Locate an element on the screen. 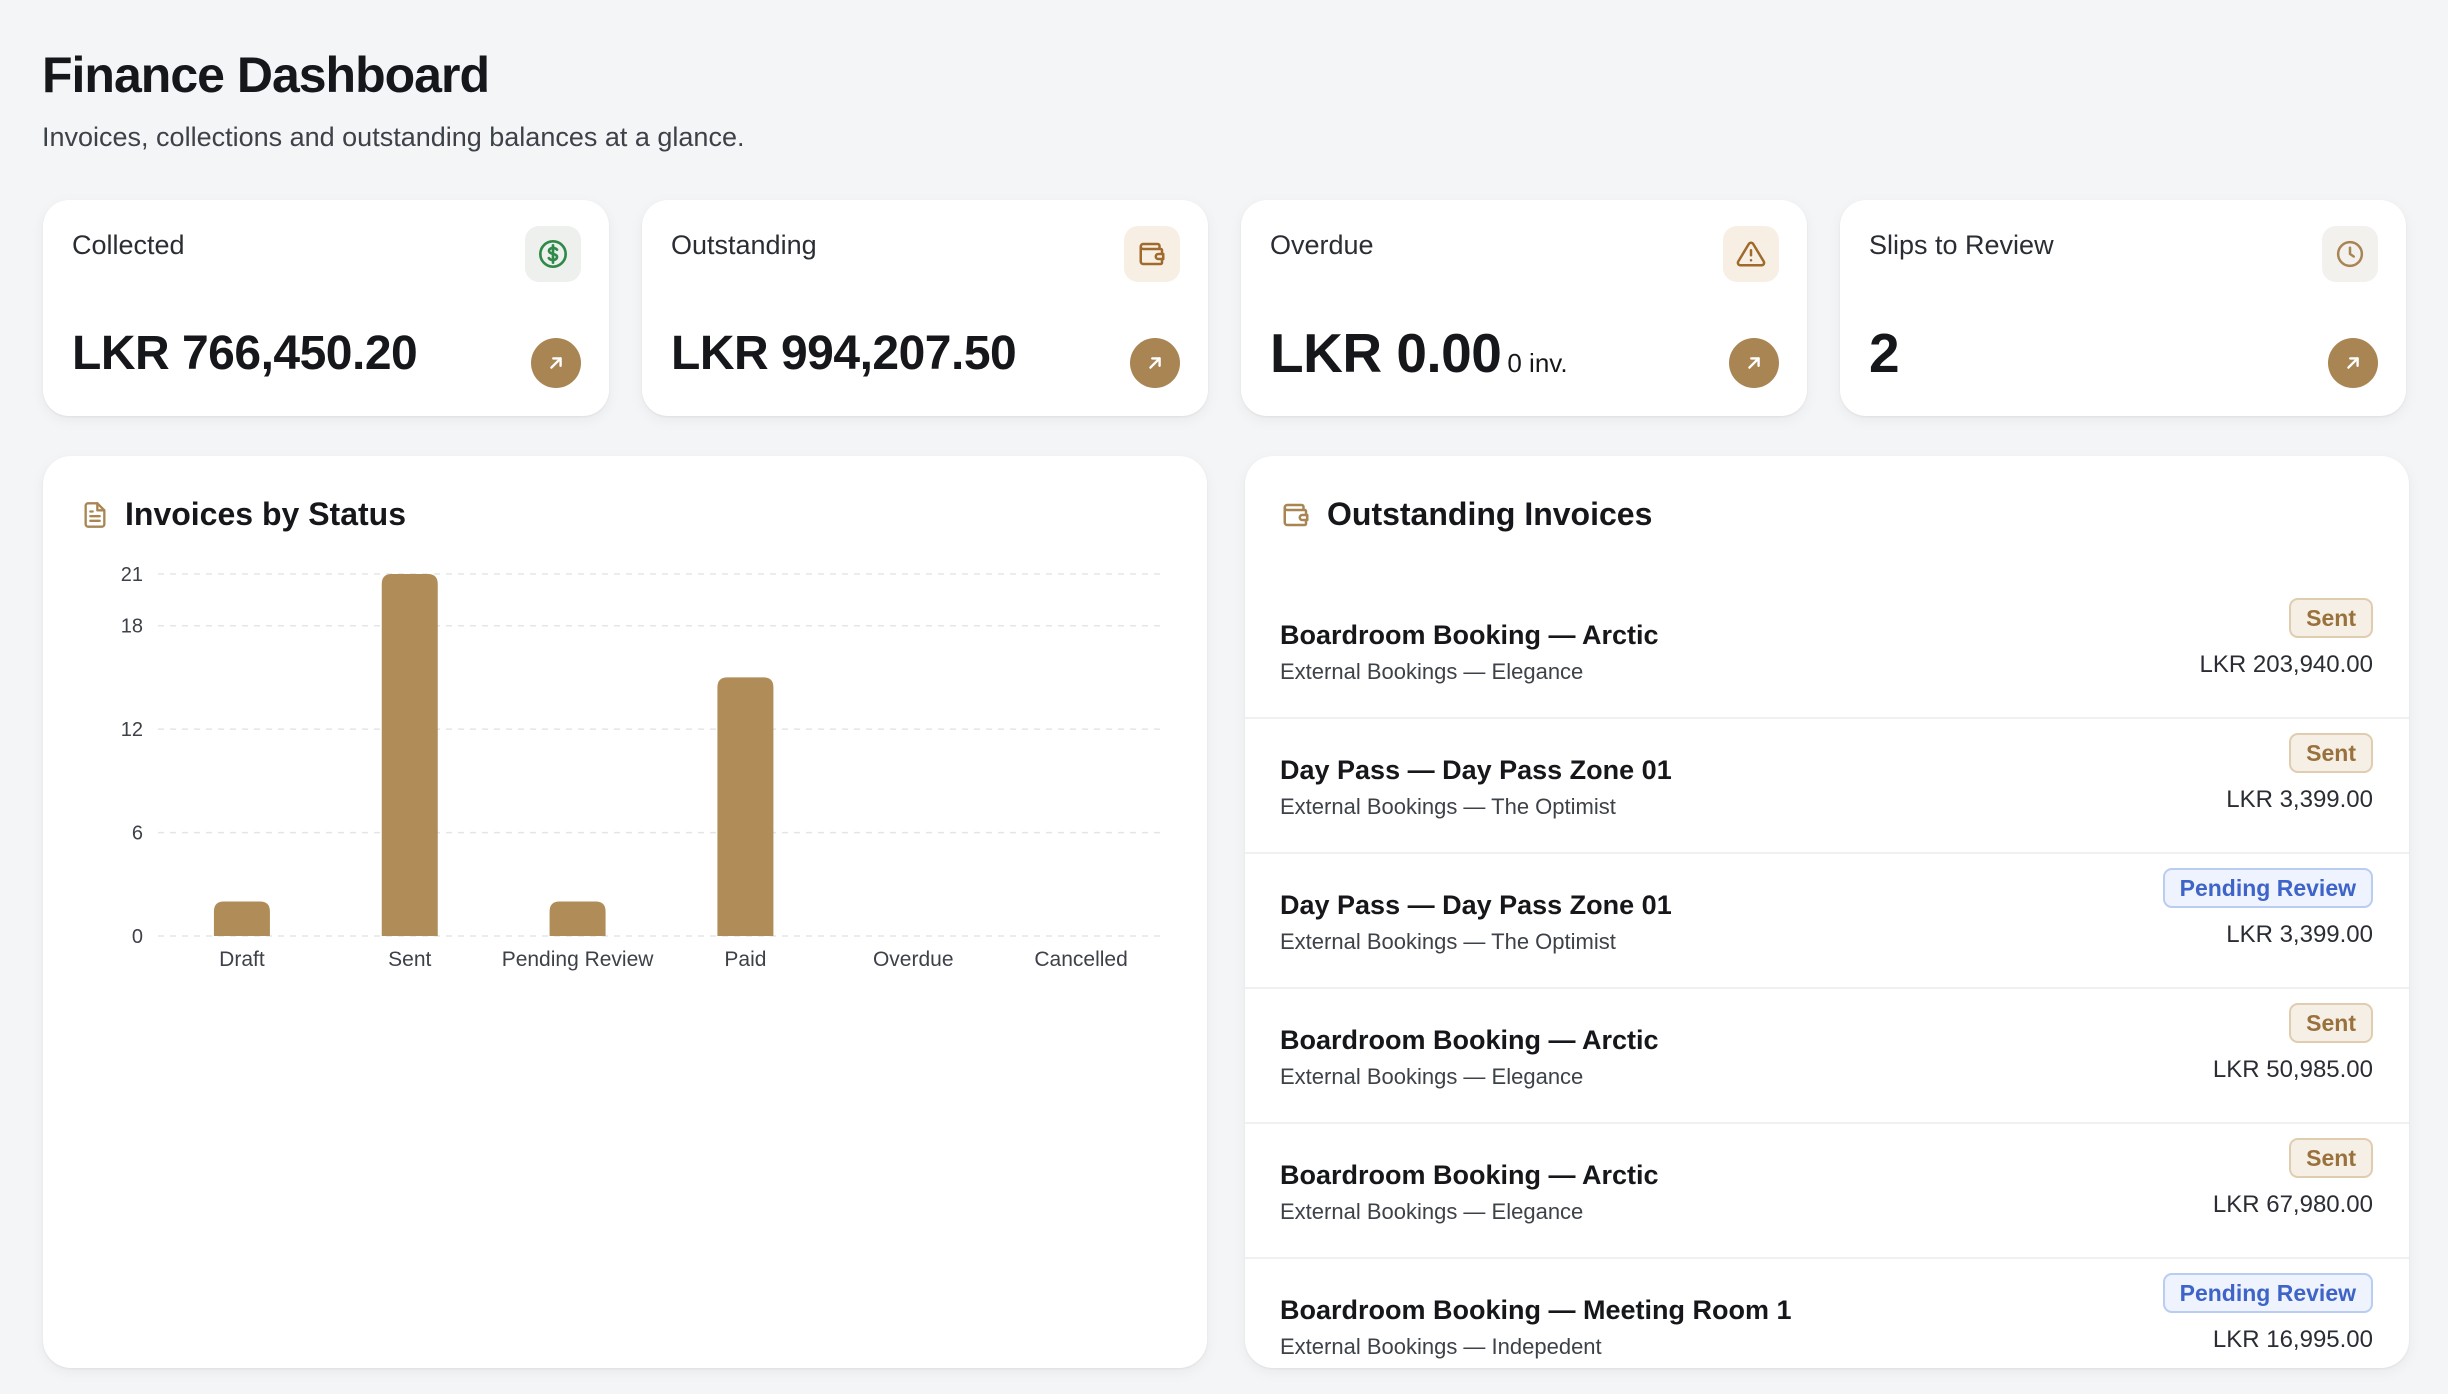  x-category-label: Pending Review is located at coordinates (578, 959).